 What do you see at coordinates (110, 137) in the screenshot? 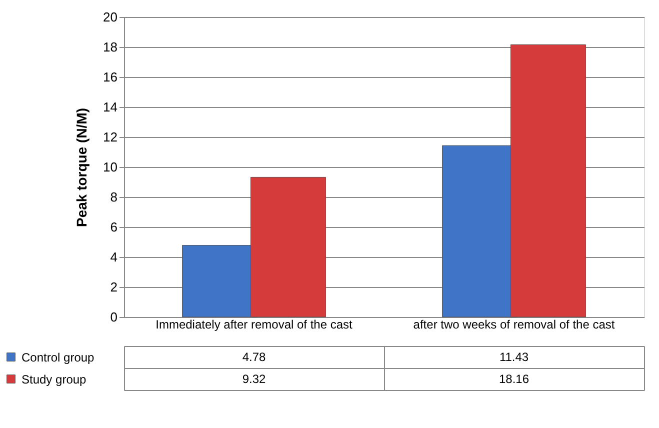
I see `y-tick-label: 12` at bounding box center [110, 137].